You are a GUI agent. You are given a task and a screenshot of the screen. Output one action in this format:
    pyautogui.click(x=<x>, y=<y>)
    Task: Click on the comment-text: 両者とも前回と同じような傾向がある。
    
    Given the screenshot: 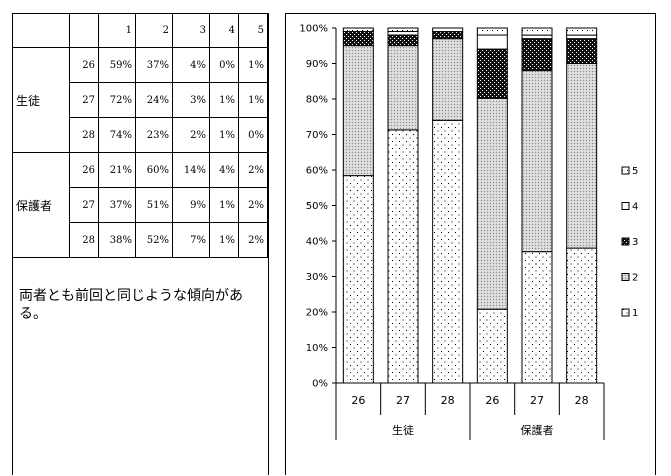 What is the action you would take?
    pyautogui.click(x=131, y=305)
    